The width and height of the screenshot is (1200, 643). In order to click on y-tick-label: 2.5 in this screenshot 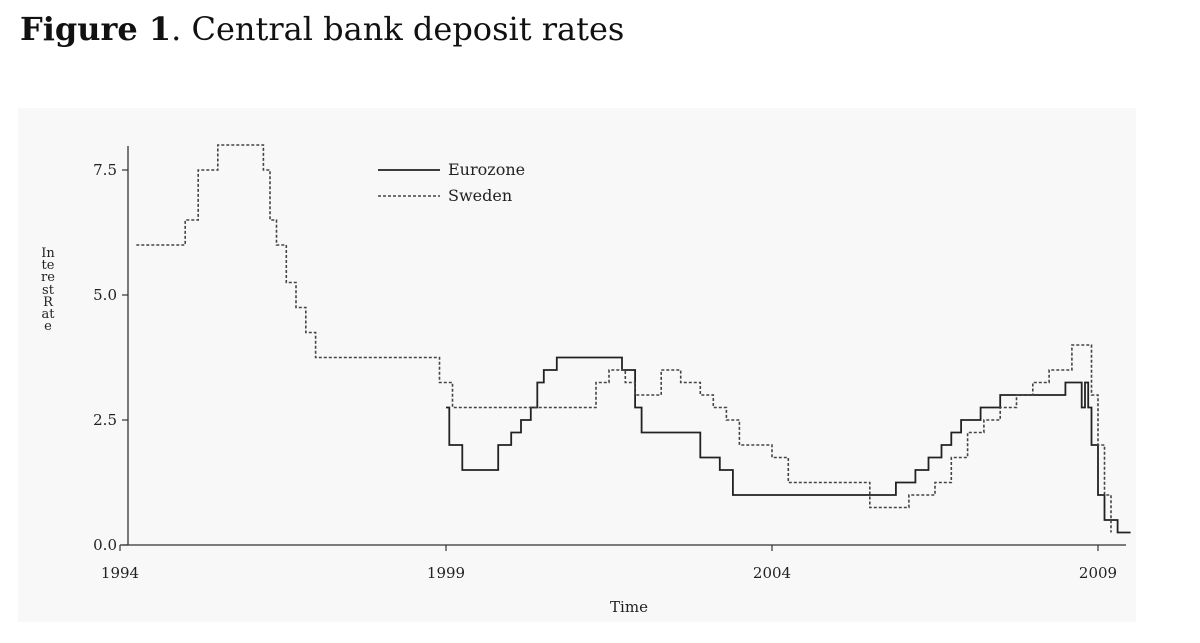, I will do `click(105, 420)`.